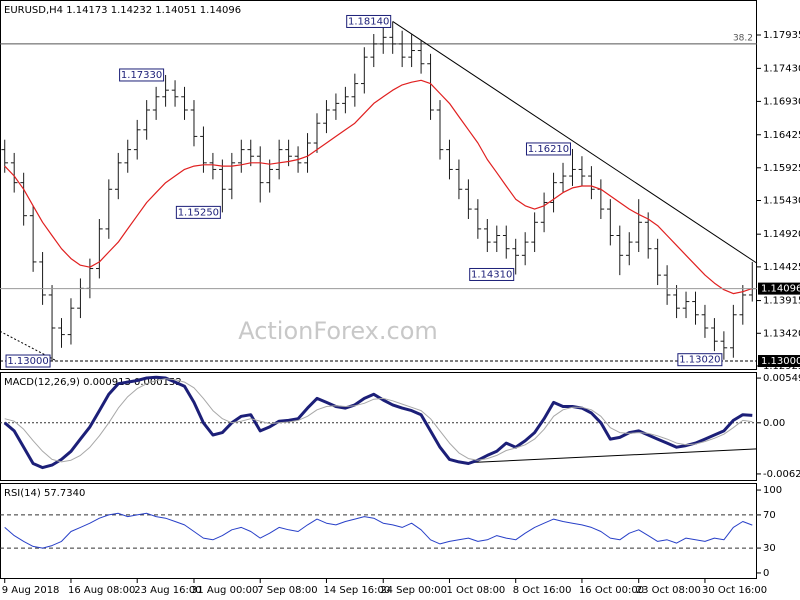  What do you see at coordinates (338, 331) in the screenshot?
I see `watermark: ActionForex.com` at bounding box center [338, 331].